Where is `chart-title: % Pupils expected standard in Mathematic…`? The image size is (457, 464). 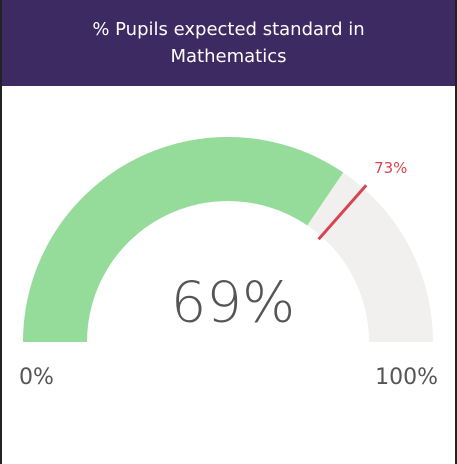
chart-title: % Pupils expected standard in Mathematic… is located at coordinates (228, 43).